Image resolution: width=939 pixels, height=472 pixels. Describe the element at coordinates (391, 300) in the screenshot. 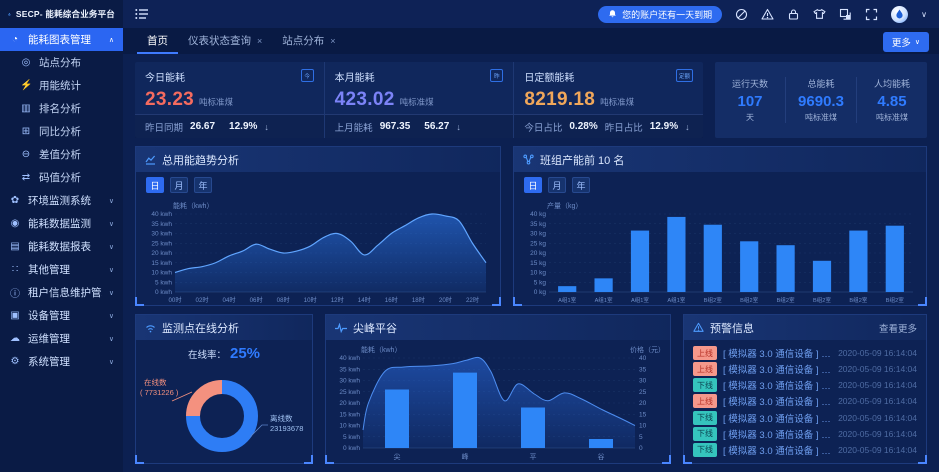

I see `svg-text: 16时` at that location.